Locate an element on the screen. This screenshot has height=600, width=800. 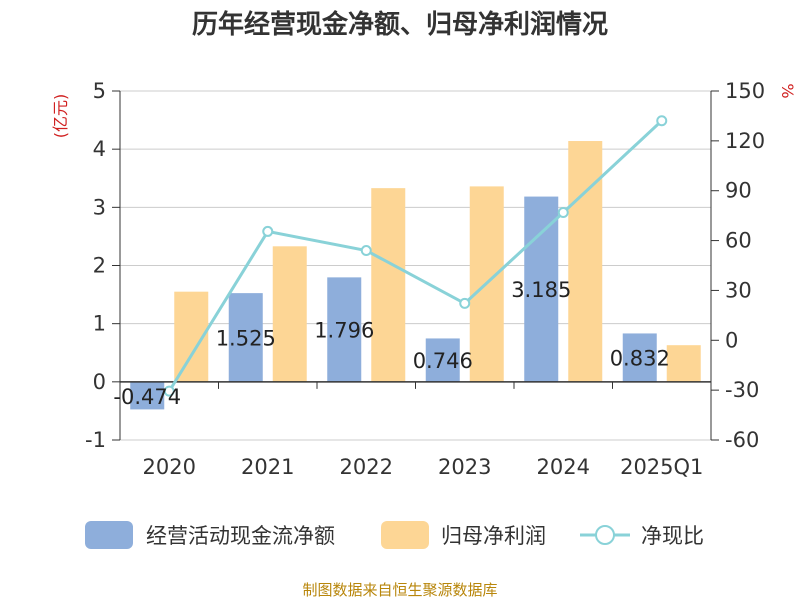
right-axis-tick-label: 150 is located at coordinates (745, 91).